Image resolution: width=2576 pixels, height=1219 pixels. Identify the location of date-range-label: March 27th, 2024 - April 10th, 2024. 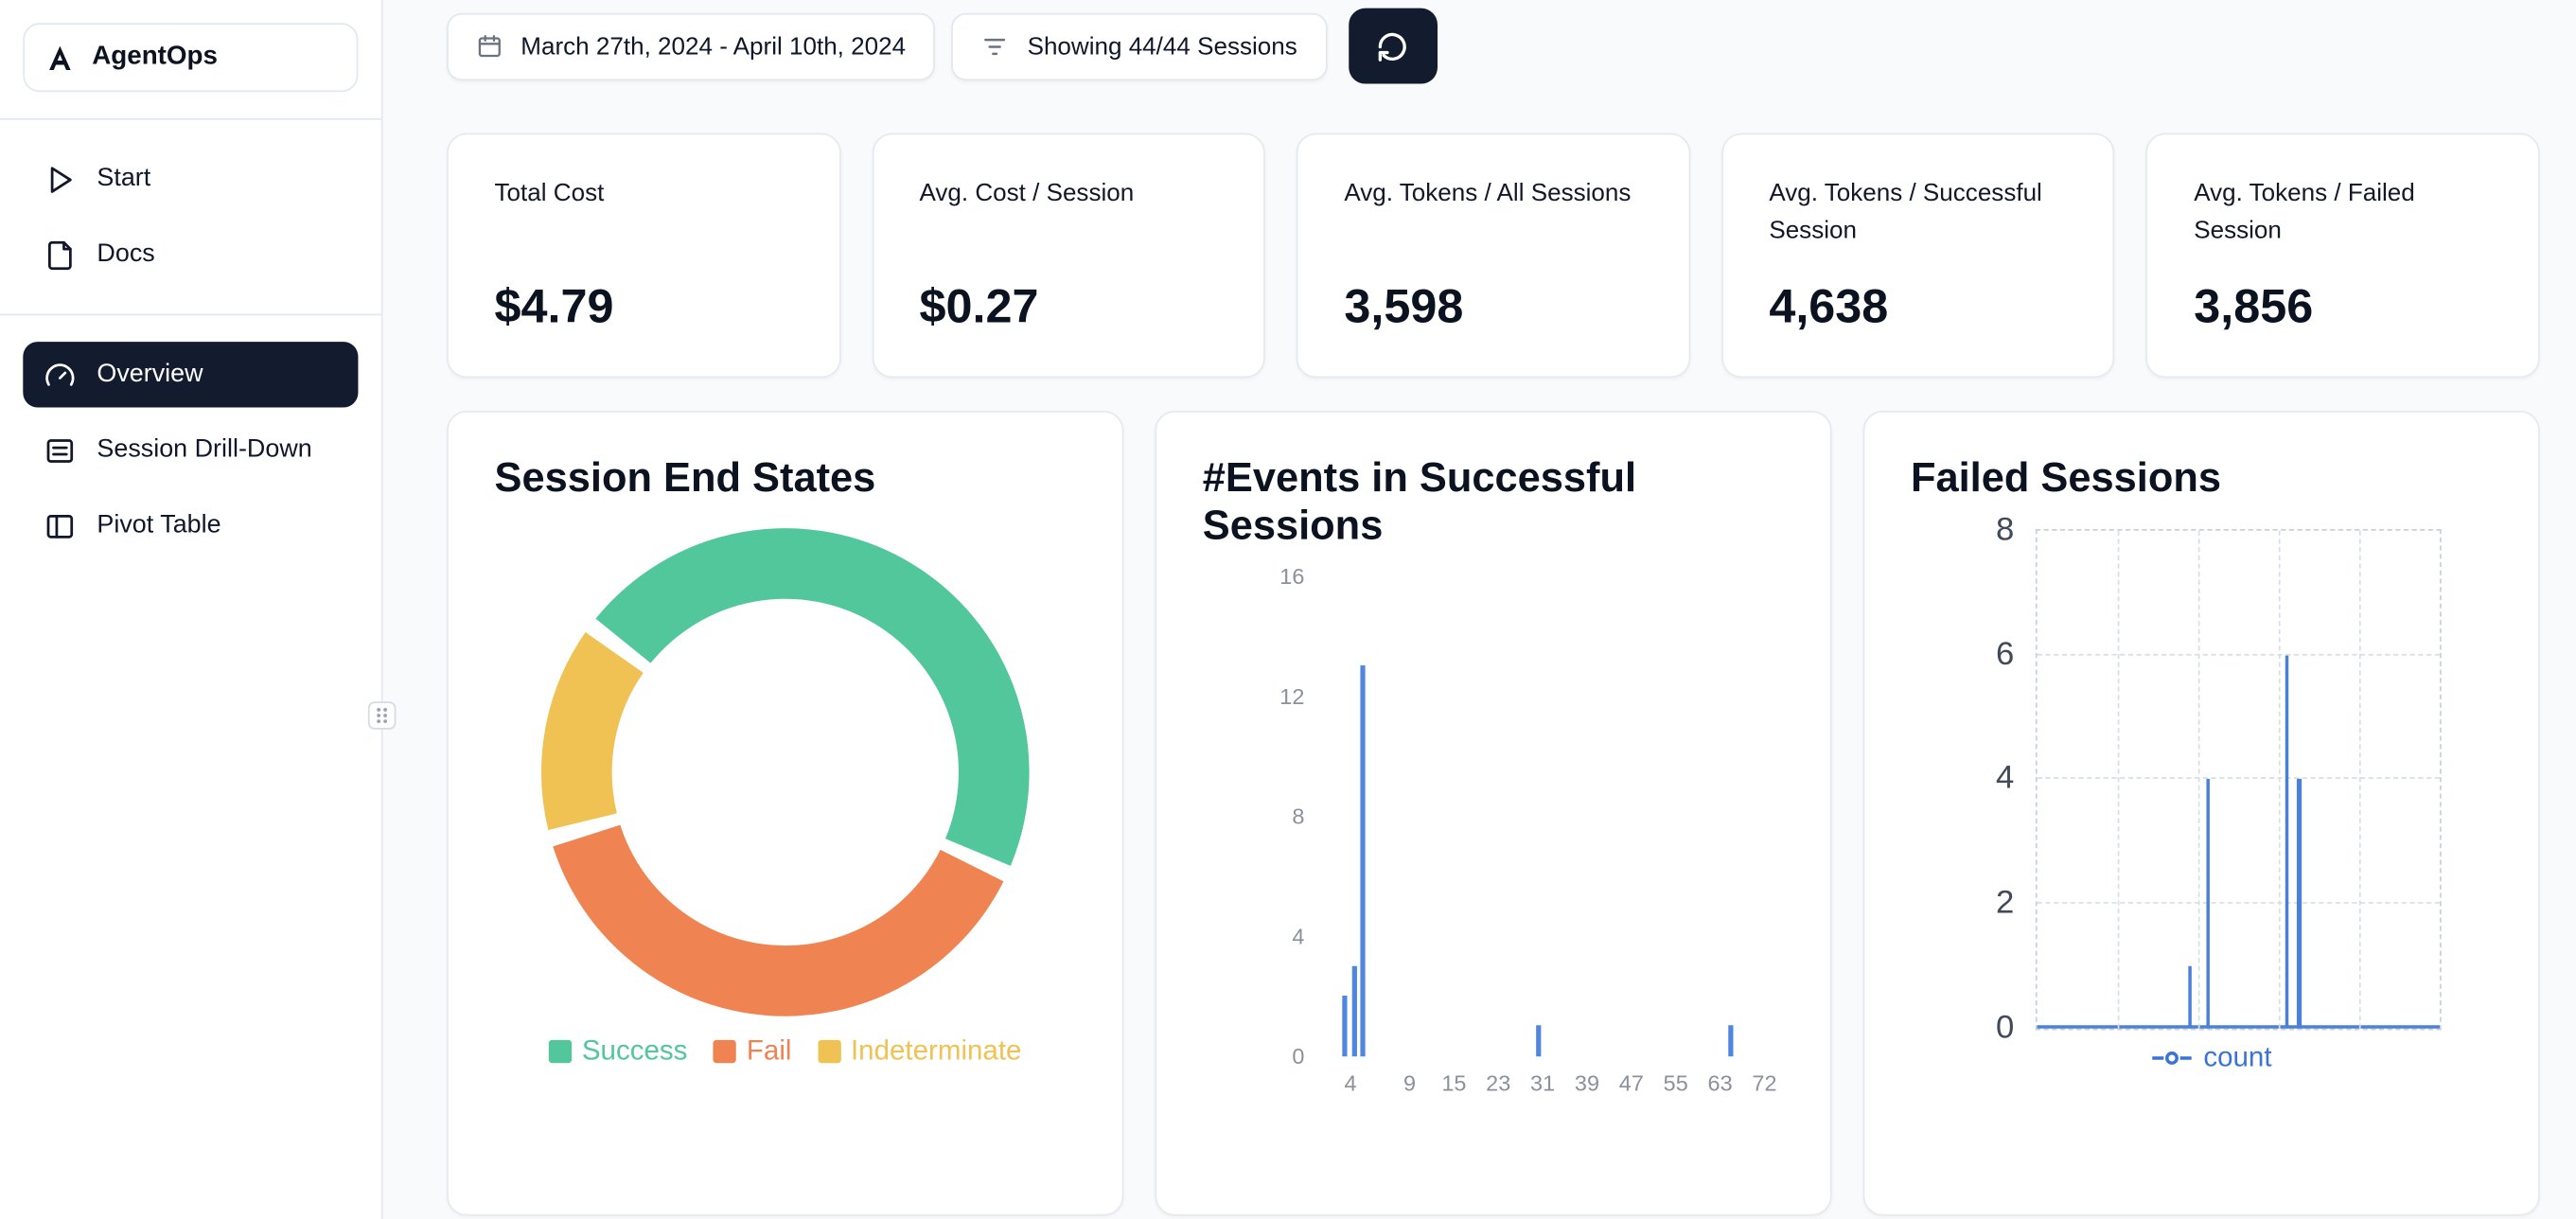
(713, 46).